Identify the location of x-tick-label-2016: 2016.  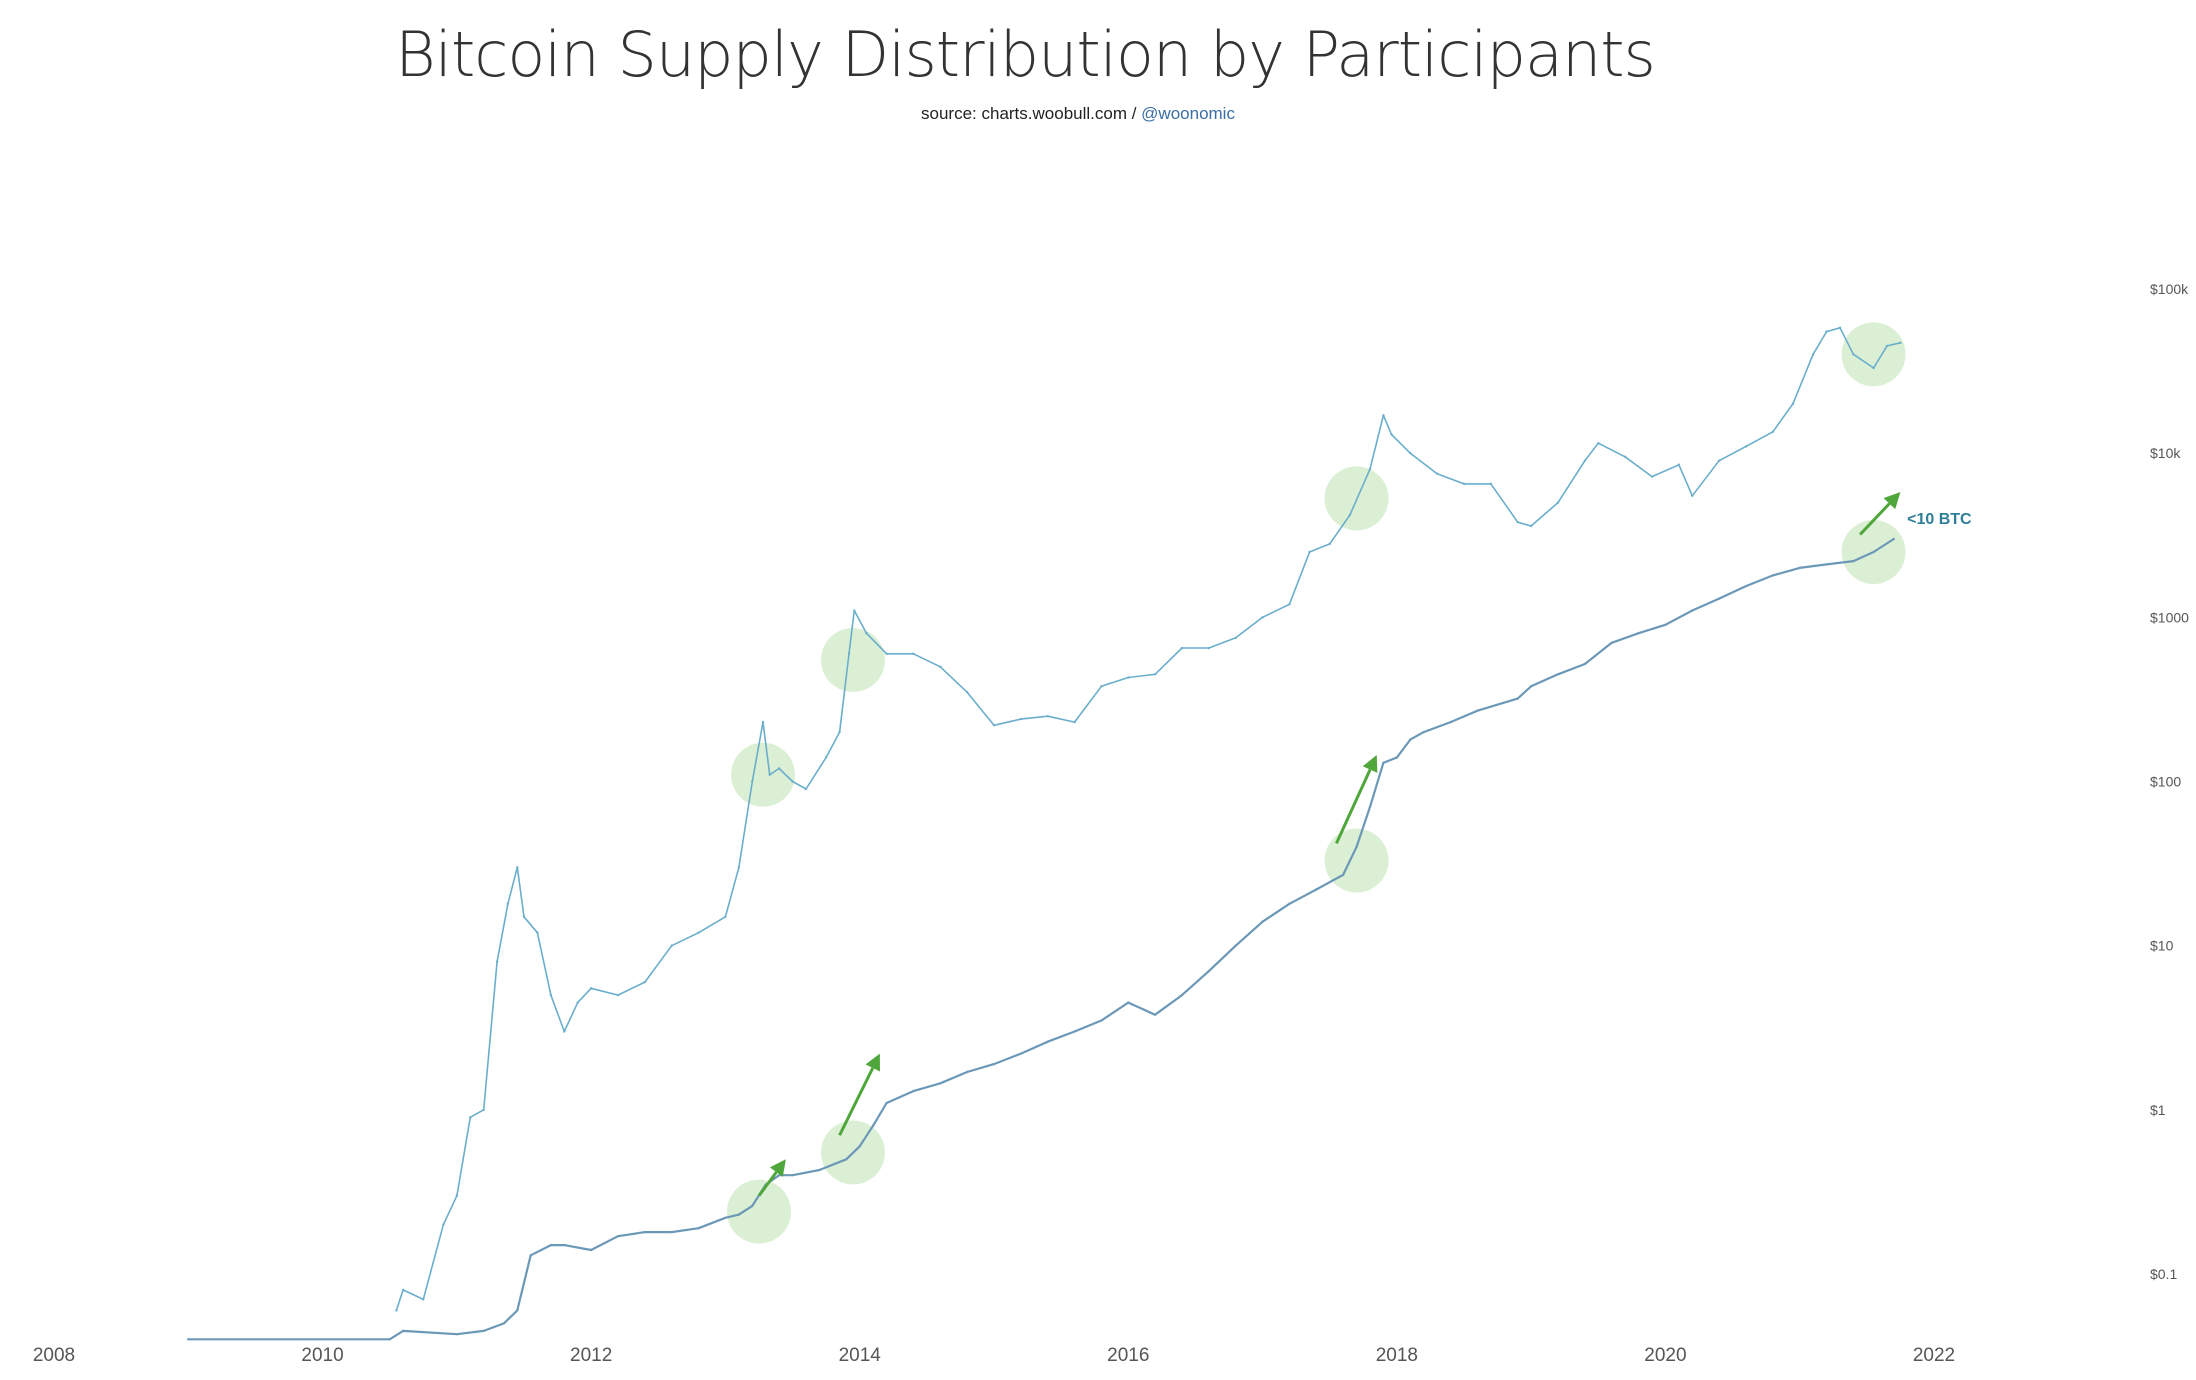
(1128, 1355).